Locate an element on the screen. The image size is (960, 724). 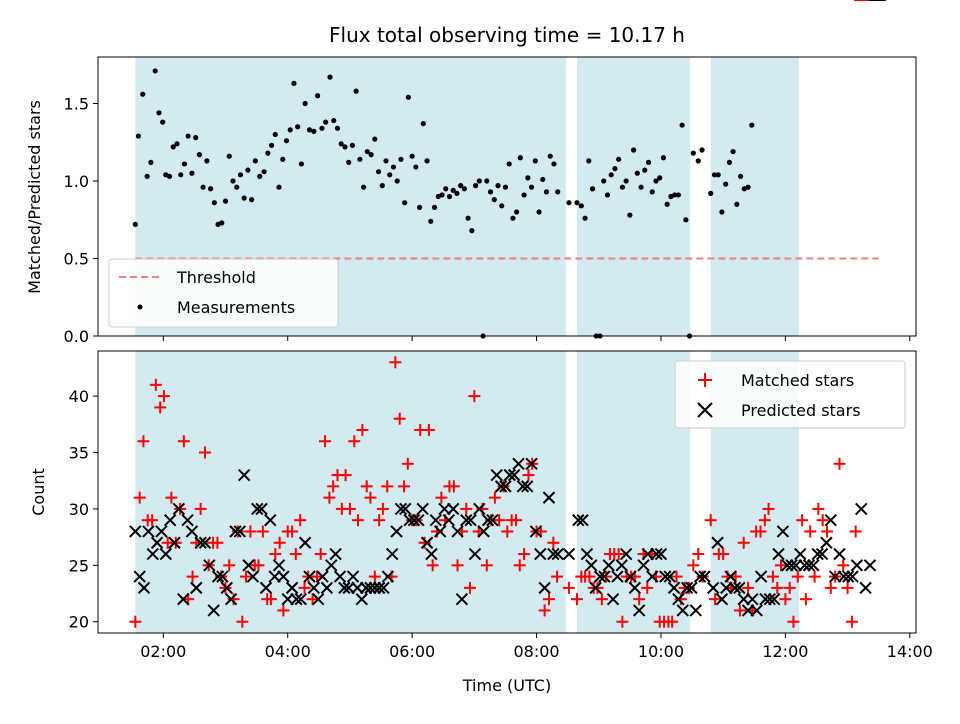
legend-threshold-label: Threshold is located at coordinates (216, 277).